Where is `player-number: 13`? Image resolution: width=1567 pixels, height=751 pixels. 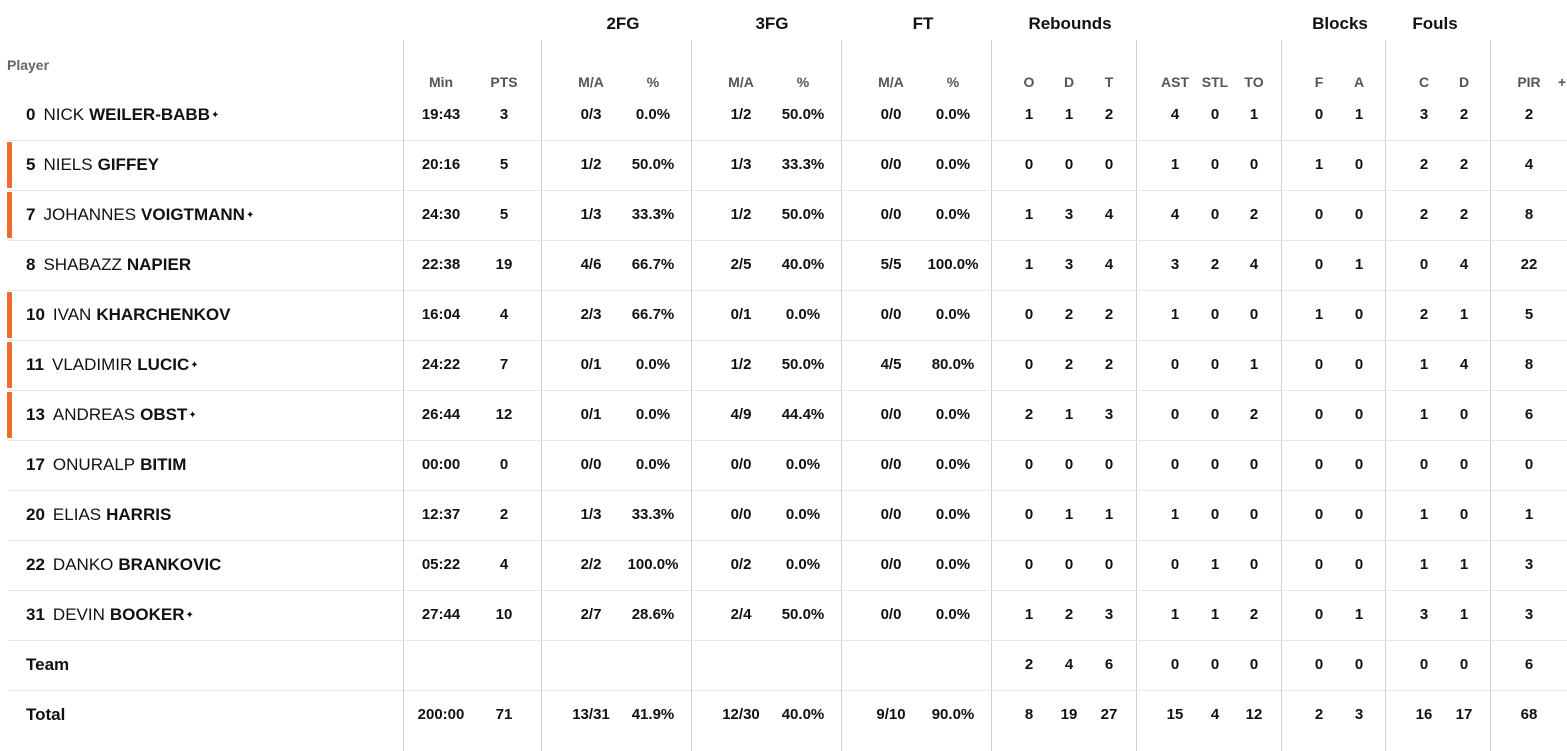
player-number: 13 is located at coordinates (35, 414).